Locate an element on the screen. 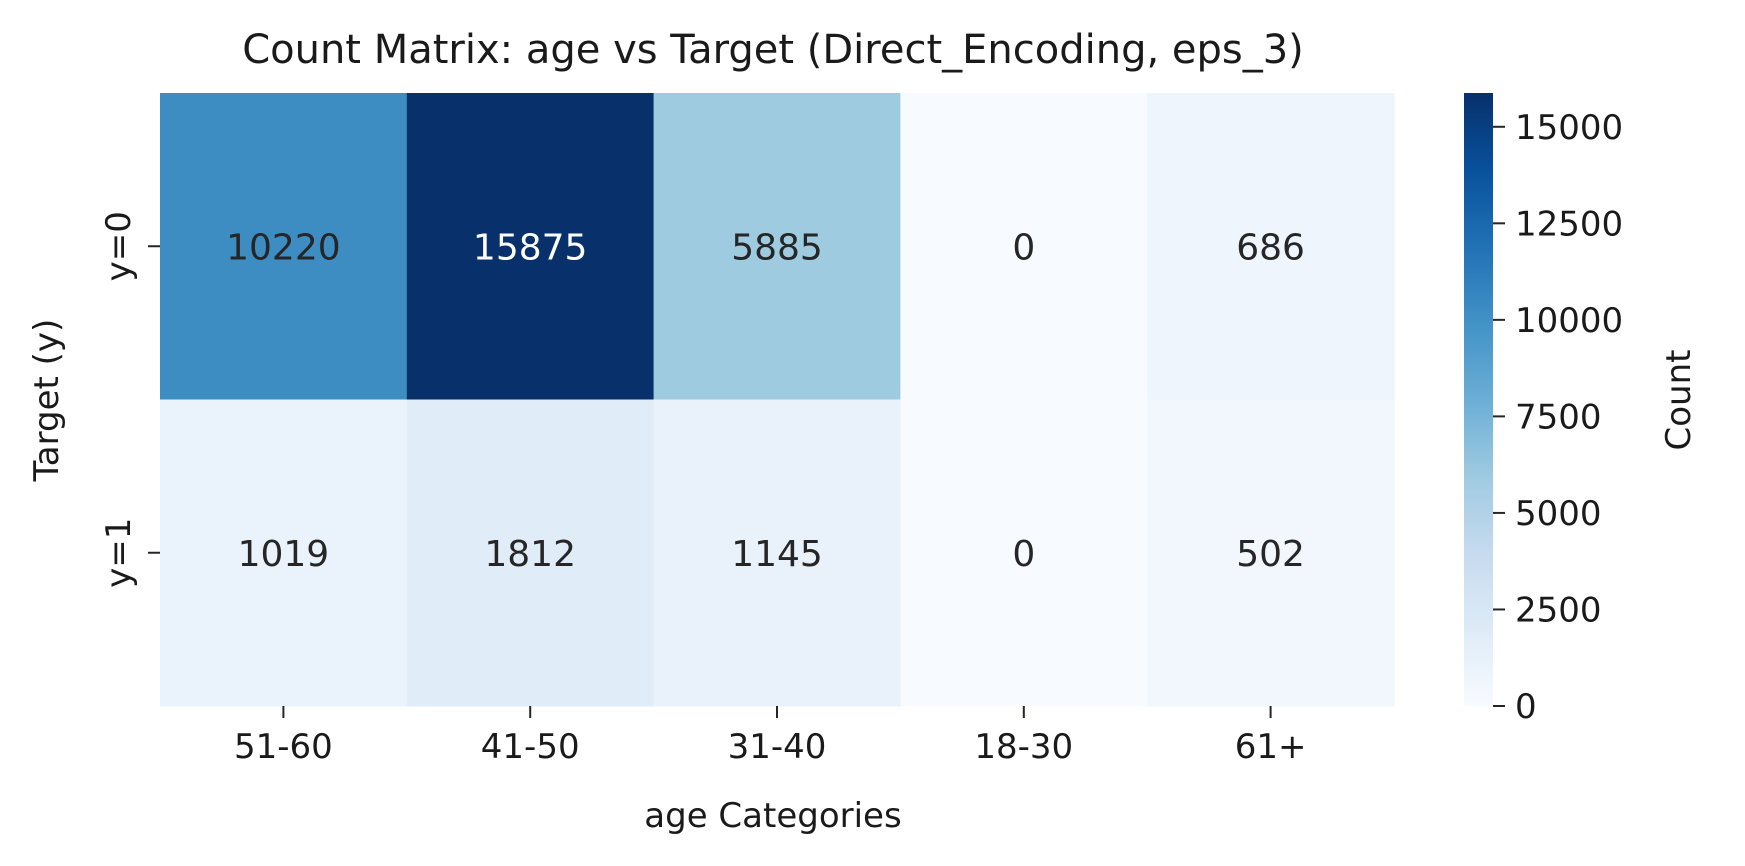  colorbar-gradient is located at coordinates (1478, 399).